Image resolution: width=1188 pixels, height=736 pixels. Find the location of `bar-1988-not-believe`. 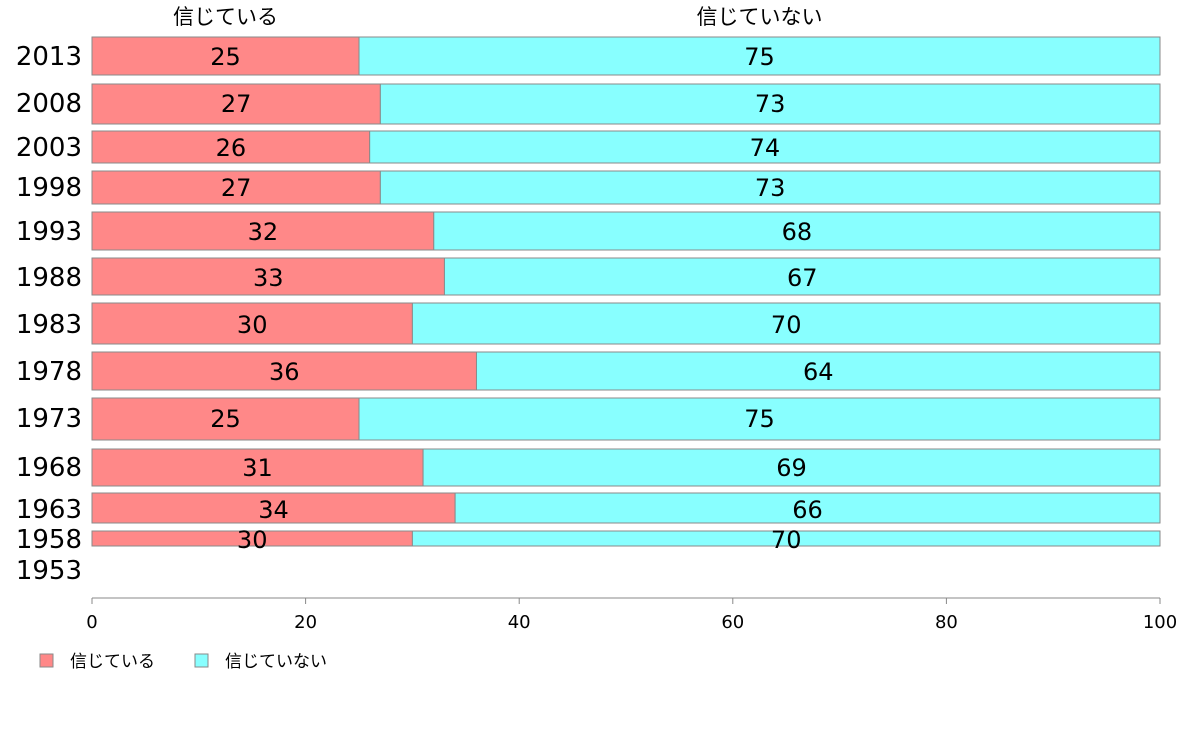

bar-1988-not-believe is located at coordinates (802, 276).